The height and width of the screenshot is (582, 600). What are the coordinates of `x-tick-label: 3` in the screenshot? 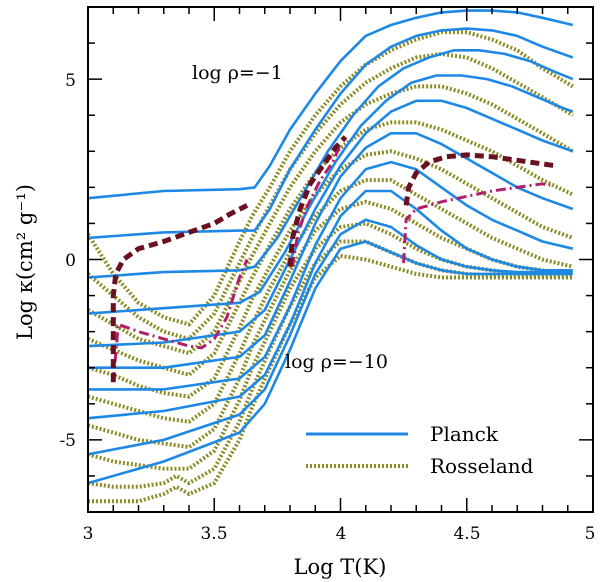 It's located at (88, 534).